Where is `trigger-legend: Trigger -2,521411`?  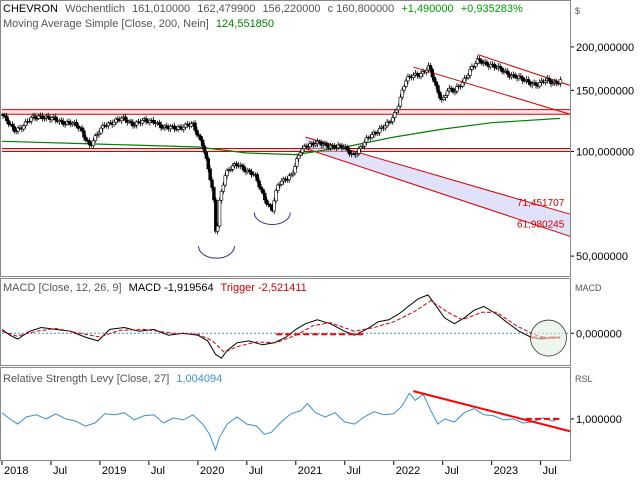
trigger-legend: Trigger -2,521411 is located at coordinates (264, 288).